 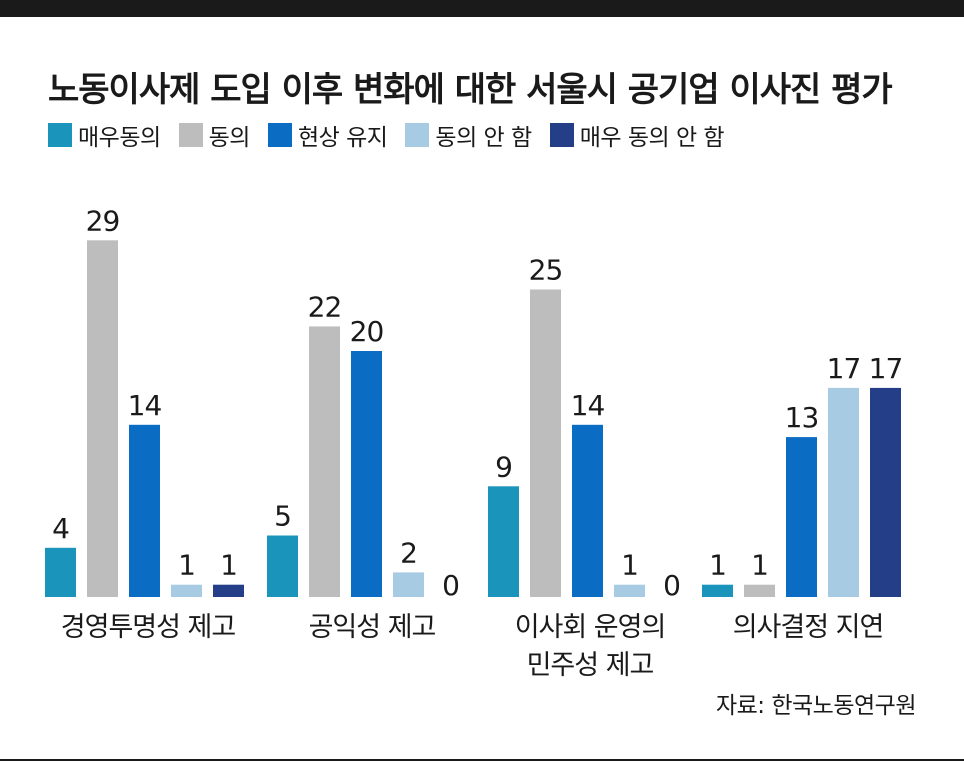 I want to click on value-label-disagree-1: 2, so click(x=408, y=552).